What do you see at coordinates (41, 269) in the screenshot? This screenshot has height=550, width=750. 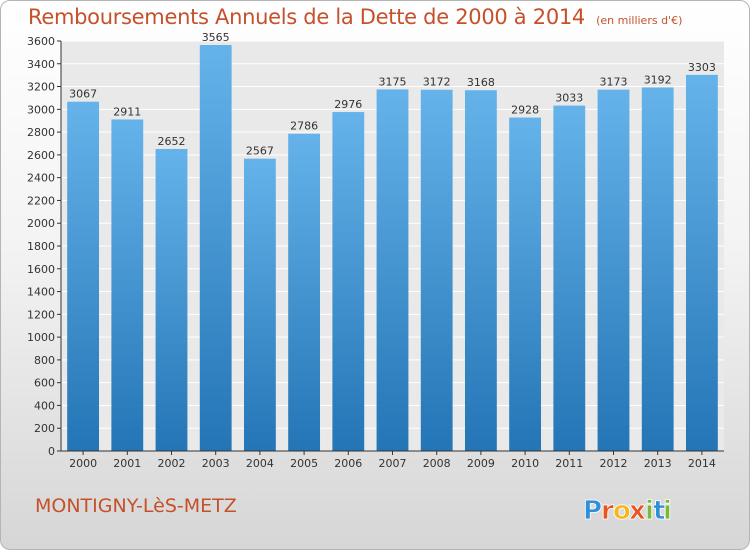 I see `y-tick-label: 1600` at bounding box center [41, 269].